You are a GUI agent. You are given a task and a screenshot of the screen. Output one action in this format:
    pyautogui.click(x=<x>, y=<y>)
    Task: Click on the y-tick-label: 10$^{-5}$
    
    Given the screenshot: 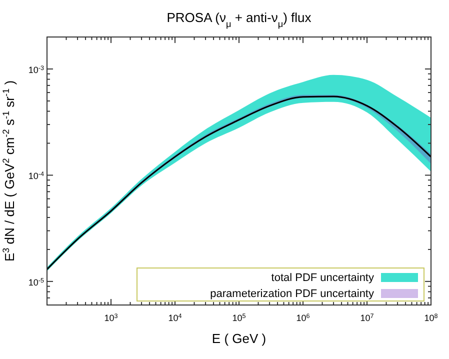 What is the action you would take?
    pyautogui.click(x=36, y=282)
    